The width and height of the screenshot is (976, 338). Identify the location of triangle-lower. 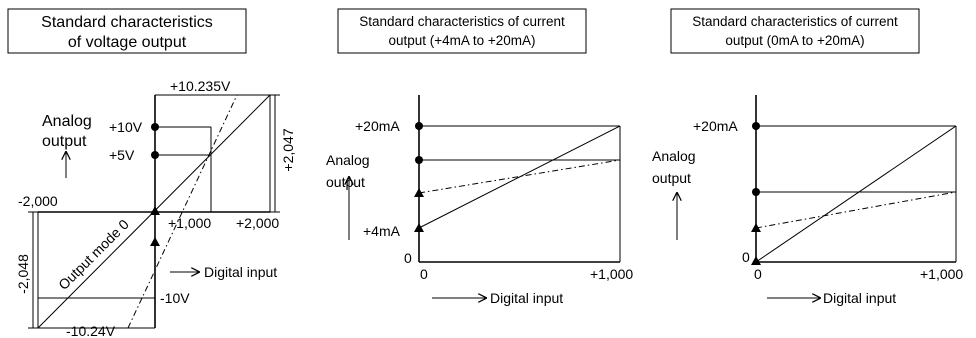
(756, 227).